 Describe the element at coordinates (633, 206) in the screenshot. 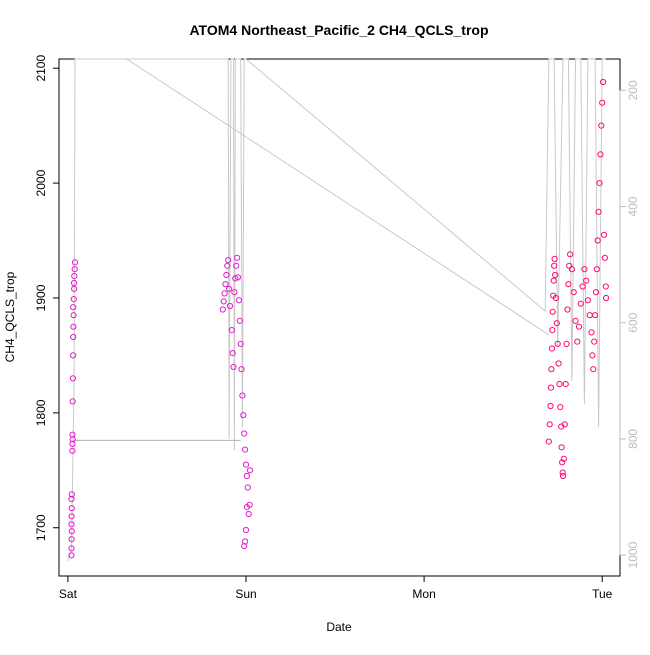

I see `y2-tick-label: 400` at that location.